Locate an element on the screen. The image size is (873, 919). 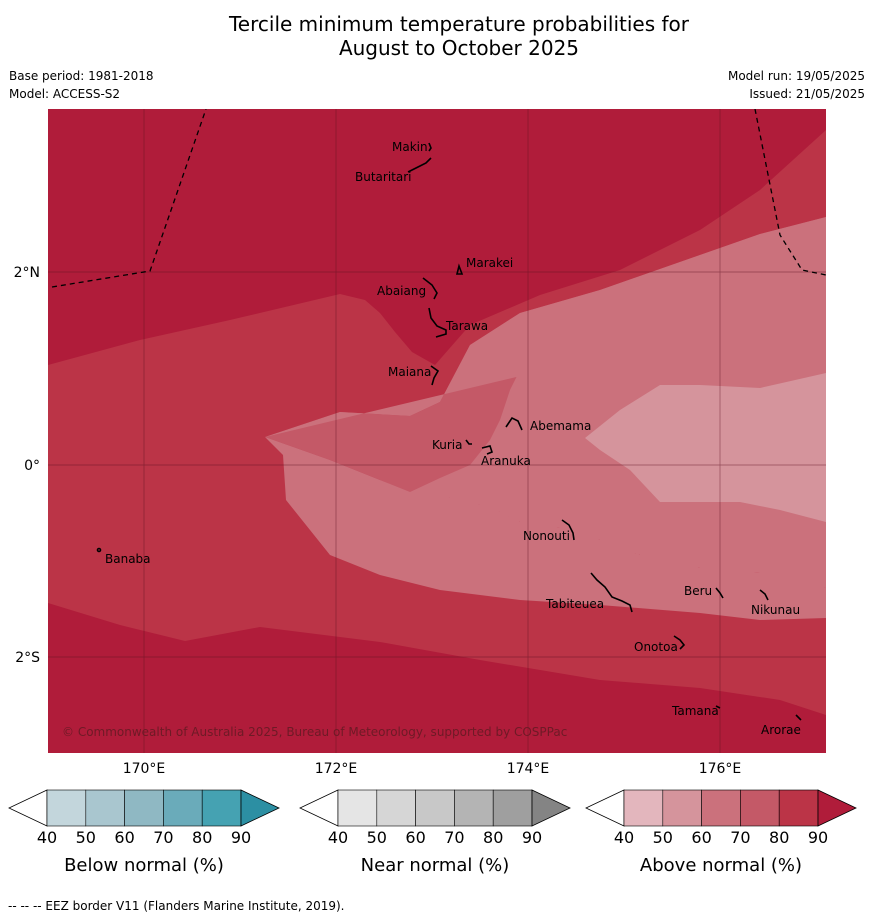
lon-label-172e: 172°E is located at coordinates (336, 769).